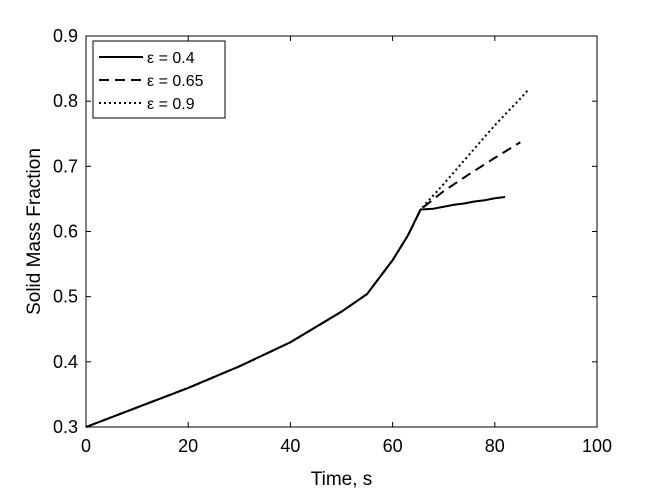 The height and width of the screenshot is (494, 658). Describe the element at coordinates (65, 297) in the screenshot. I see `y-tick-label: 0.5` at that location.